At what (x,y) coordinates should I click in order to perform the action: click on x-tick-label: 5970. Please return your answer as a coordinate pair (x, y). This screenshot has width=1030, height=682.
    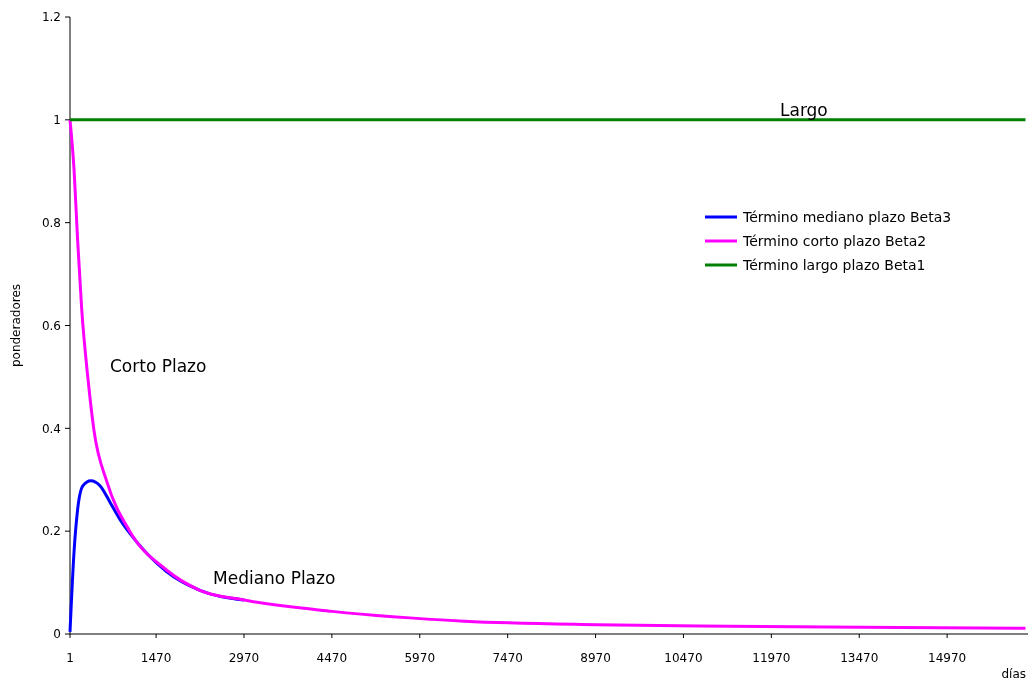
    Looking at the image, I should click on (420, 658).